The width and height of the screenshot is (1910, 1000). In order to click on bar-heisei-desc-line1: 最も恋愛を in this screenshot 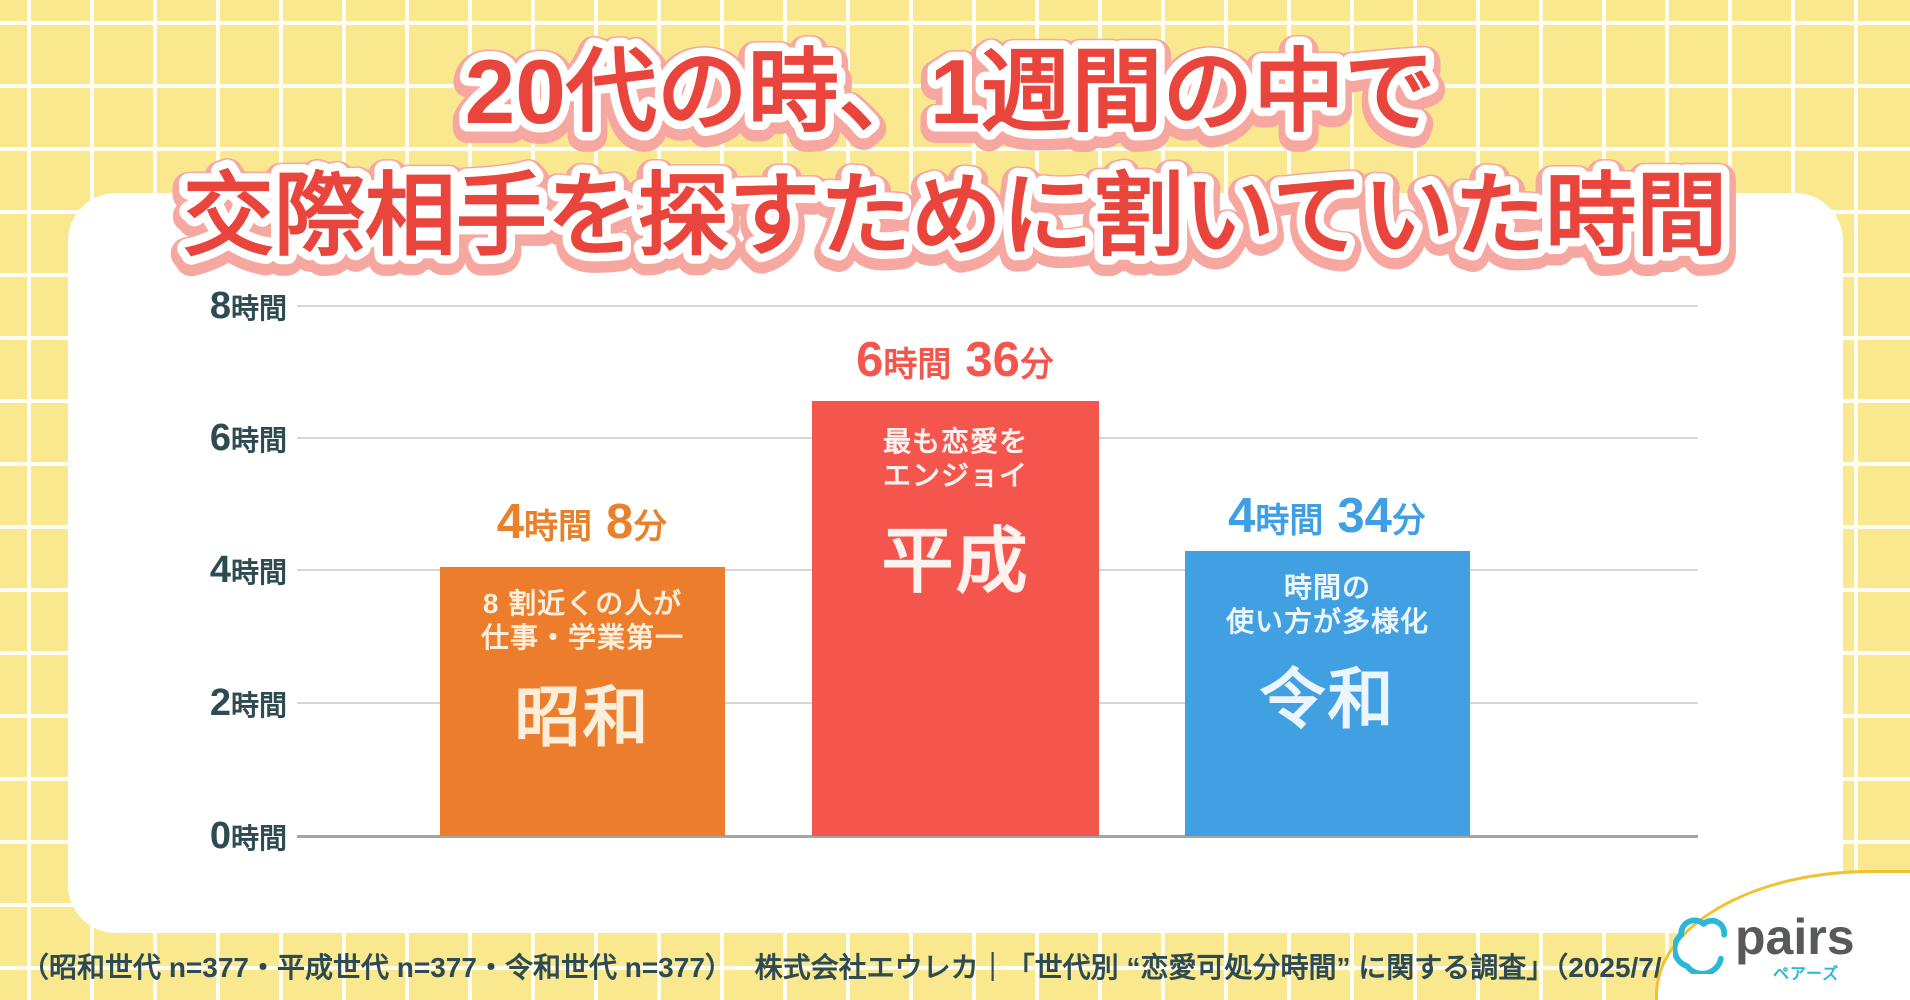, I will do `click(955, 441)`.